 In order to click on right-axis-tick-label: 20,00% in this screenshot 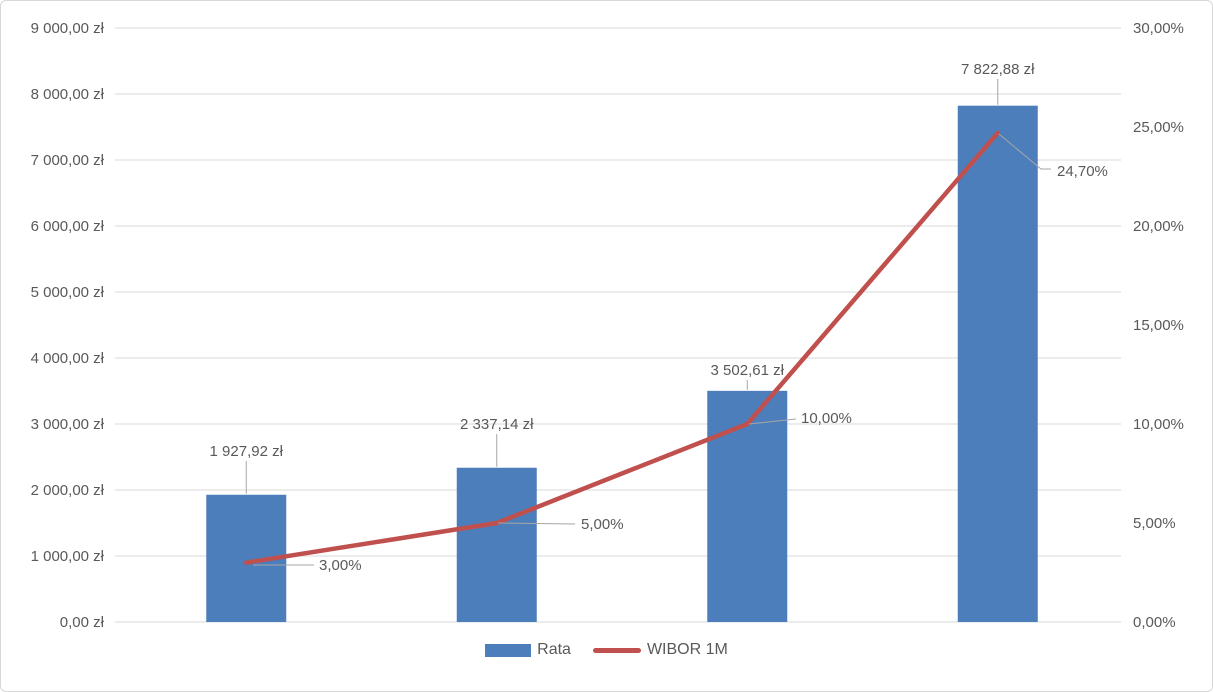, I will do `click(1158, 226)`.